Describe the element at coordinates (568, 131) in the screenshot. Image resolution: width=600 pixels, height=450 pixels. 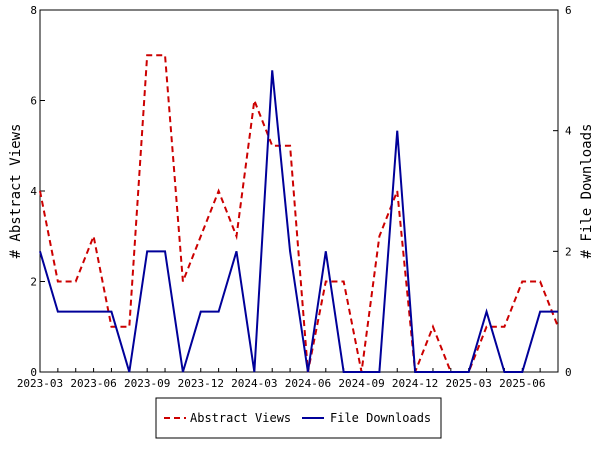
I see `y2-tick-label: 4` at that location.